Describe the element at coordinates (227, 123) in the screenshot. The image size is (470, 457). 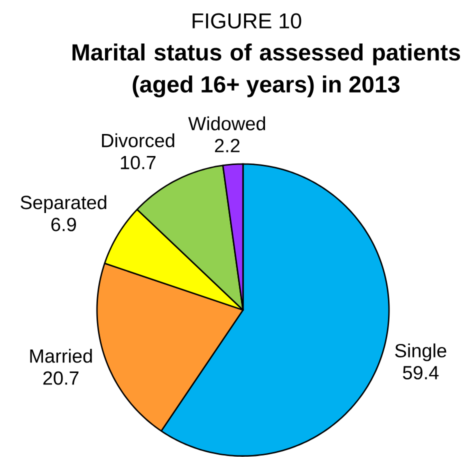
I see `slice-label: Widowed` at that location.